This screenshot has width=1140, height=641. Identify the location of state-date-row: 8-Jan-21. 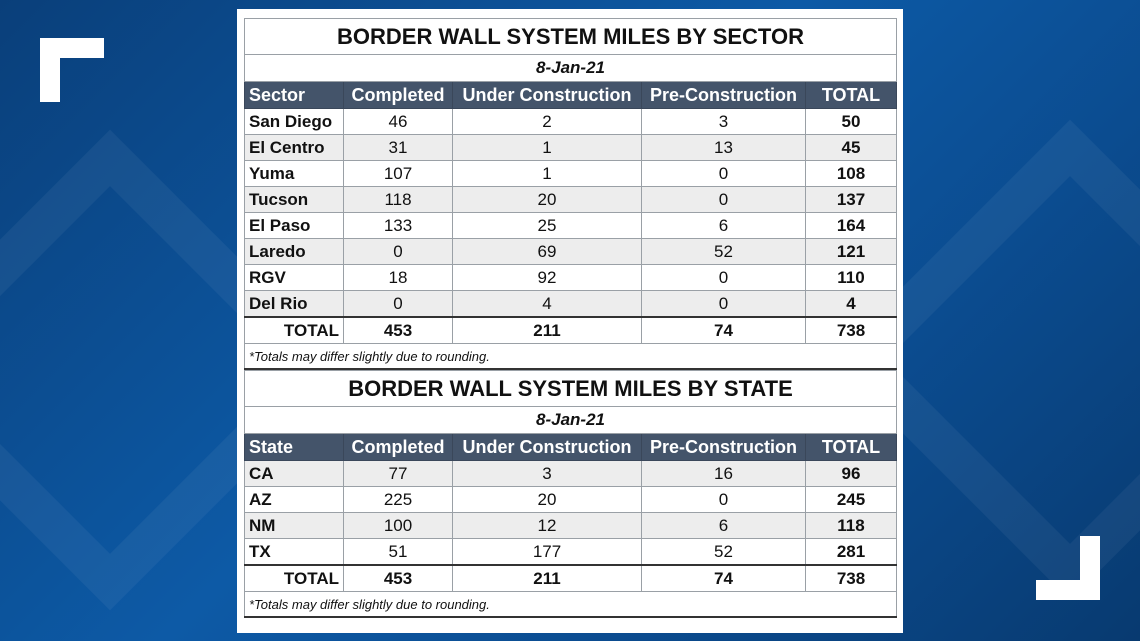
(570, 420).